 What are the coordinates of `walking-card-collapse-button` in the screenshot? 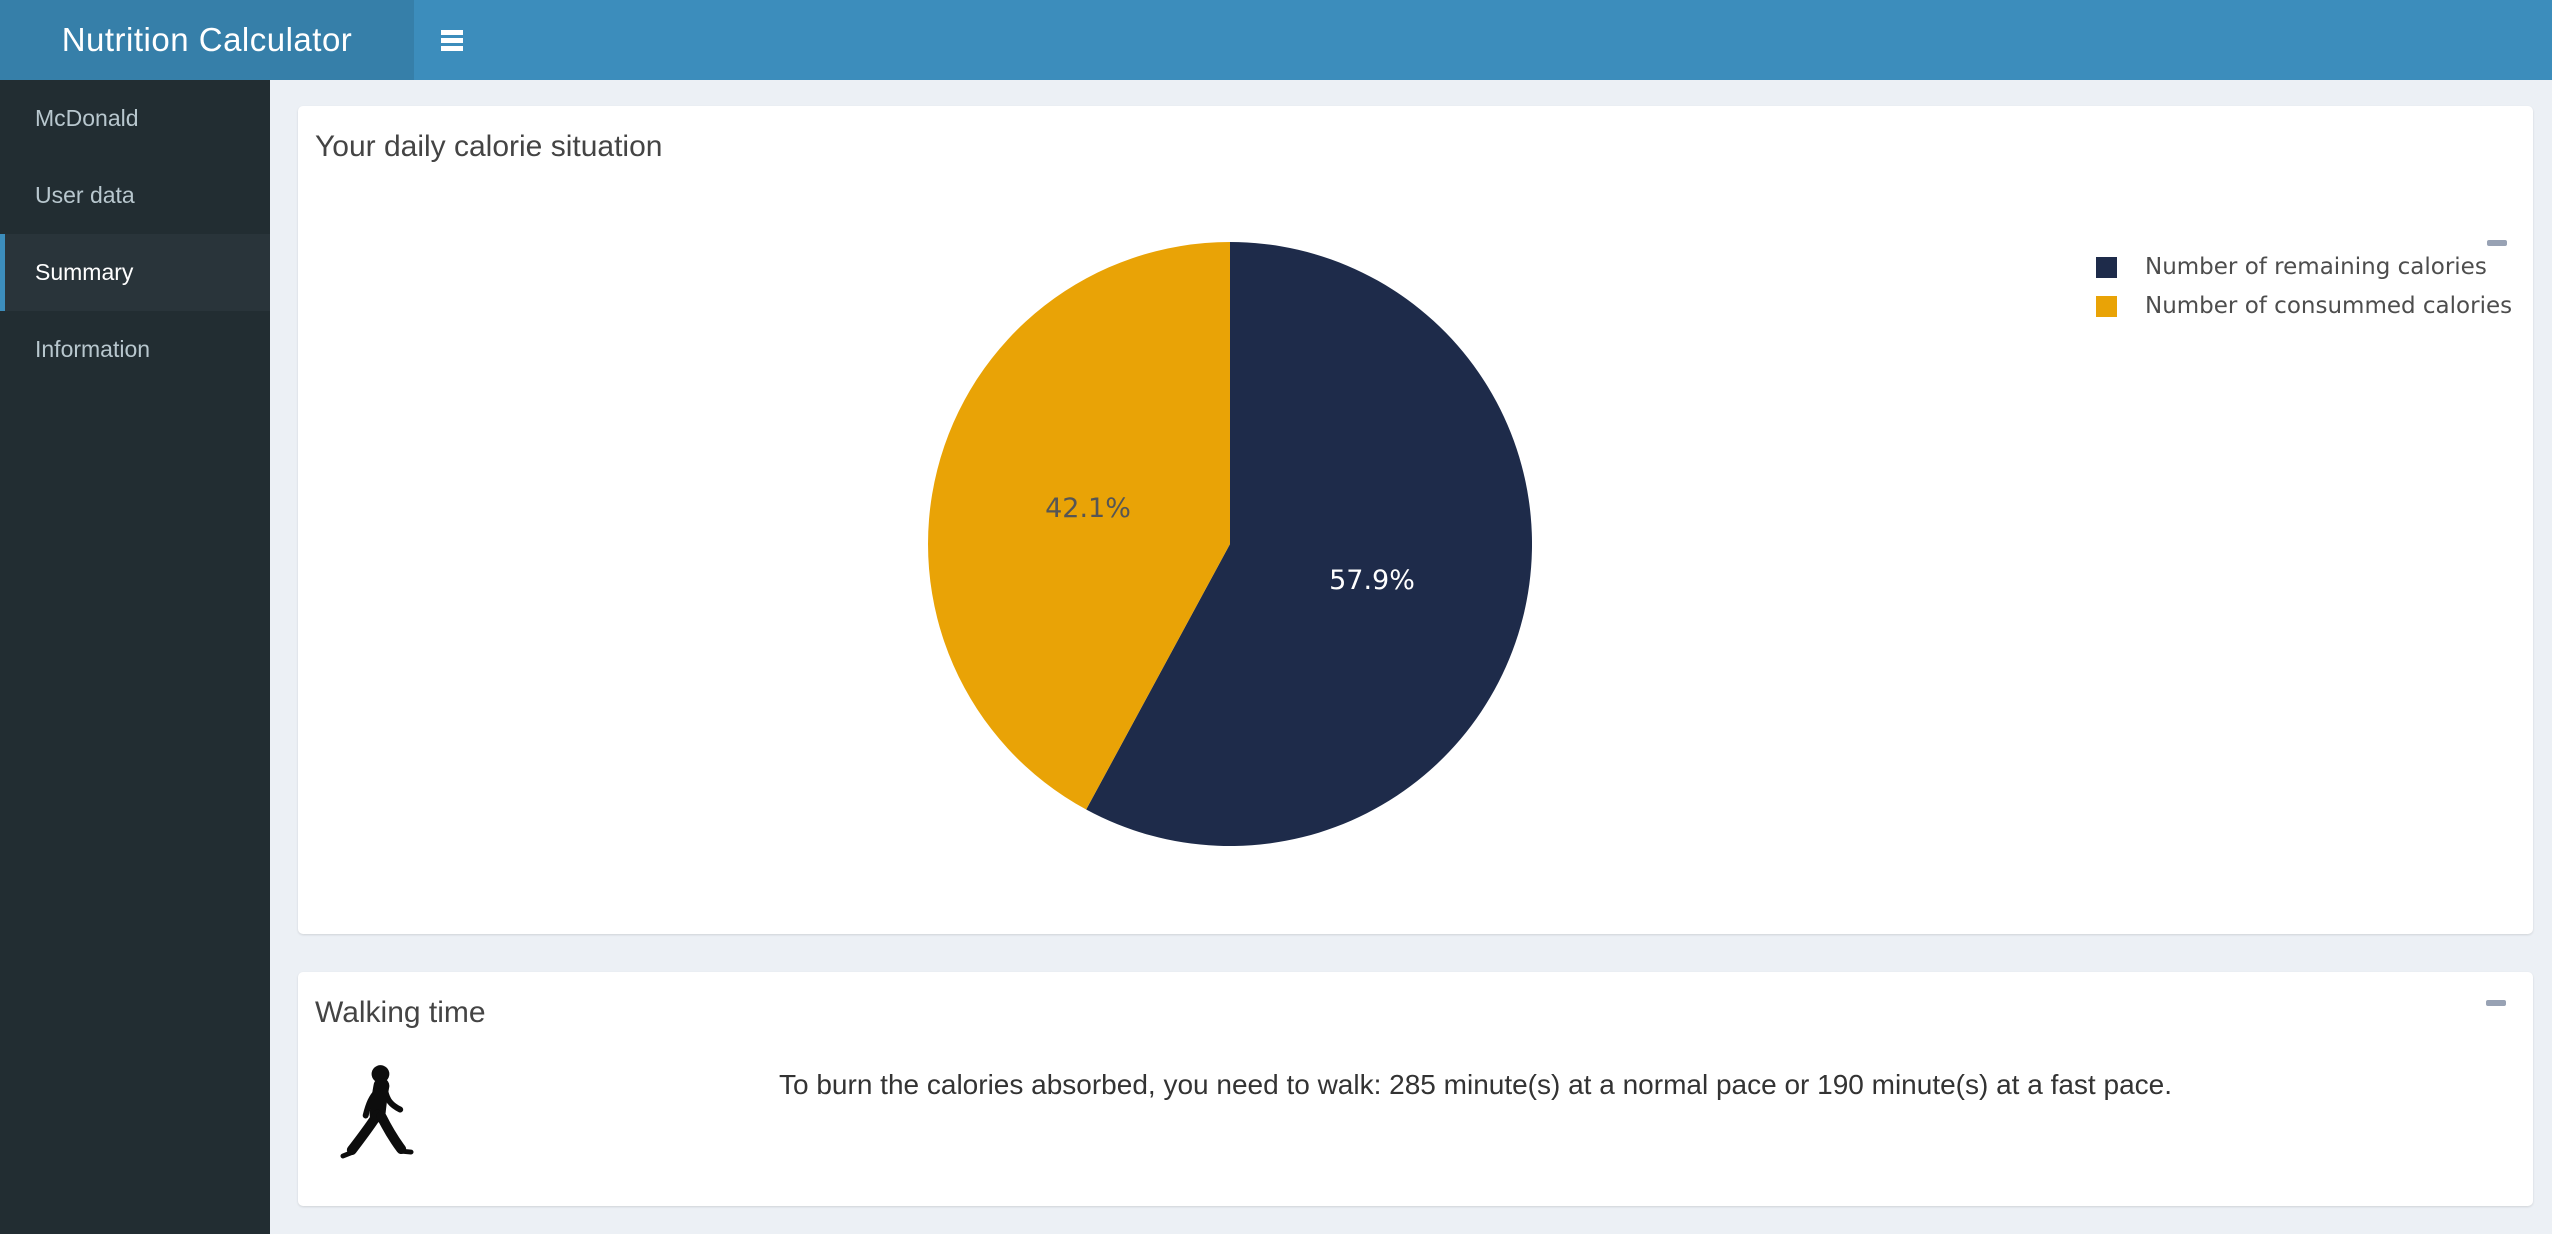 It's located at (2496, 1003).